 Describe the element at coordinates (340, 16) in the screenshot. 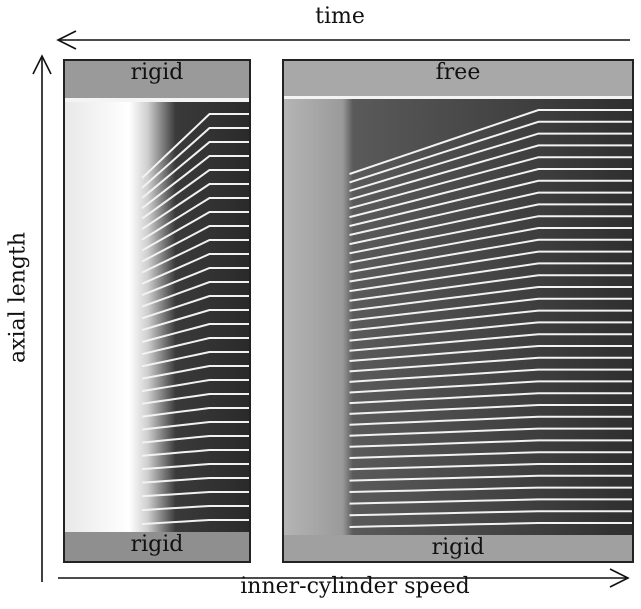

I see `time-axis-label: time` at that location.